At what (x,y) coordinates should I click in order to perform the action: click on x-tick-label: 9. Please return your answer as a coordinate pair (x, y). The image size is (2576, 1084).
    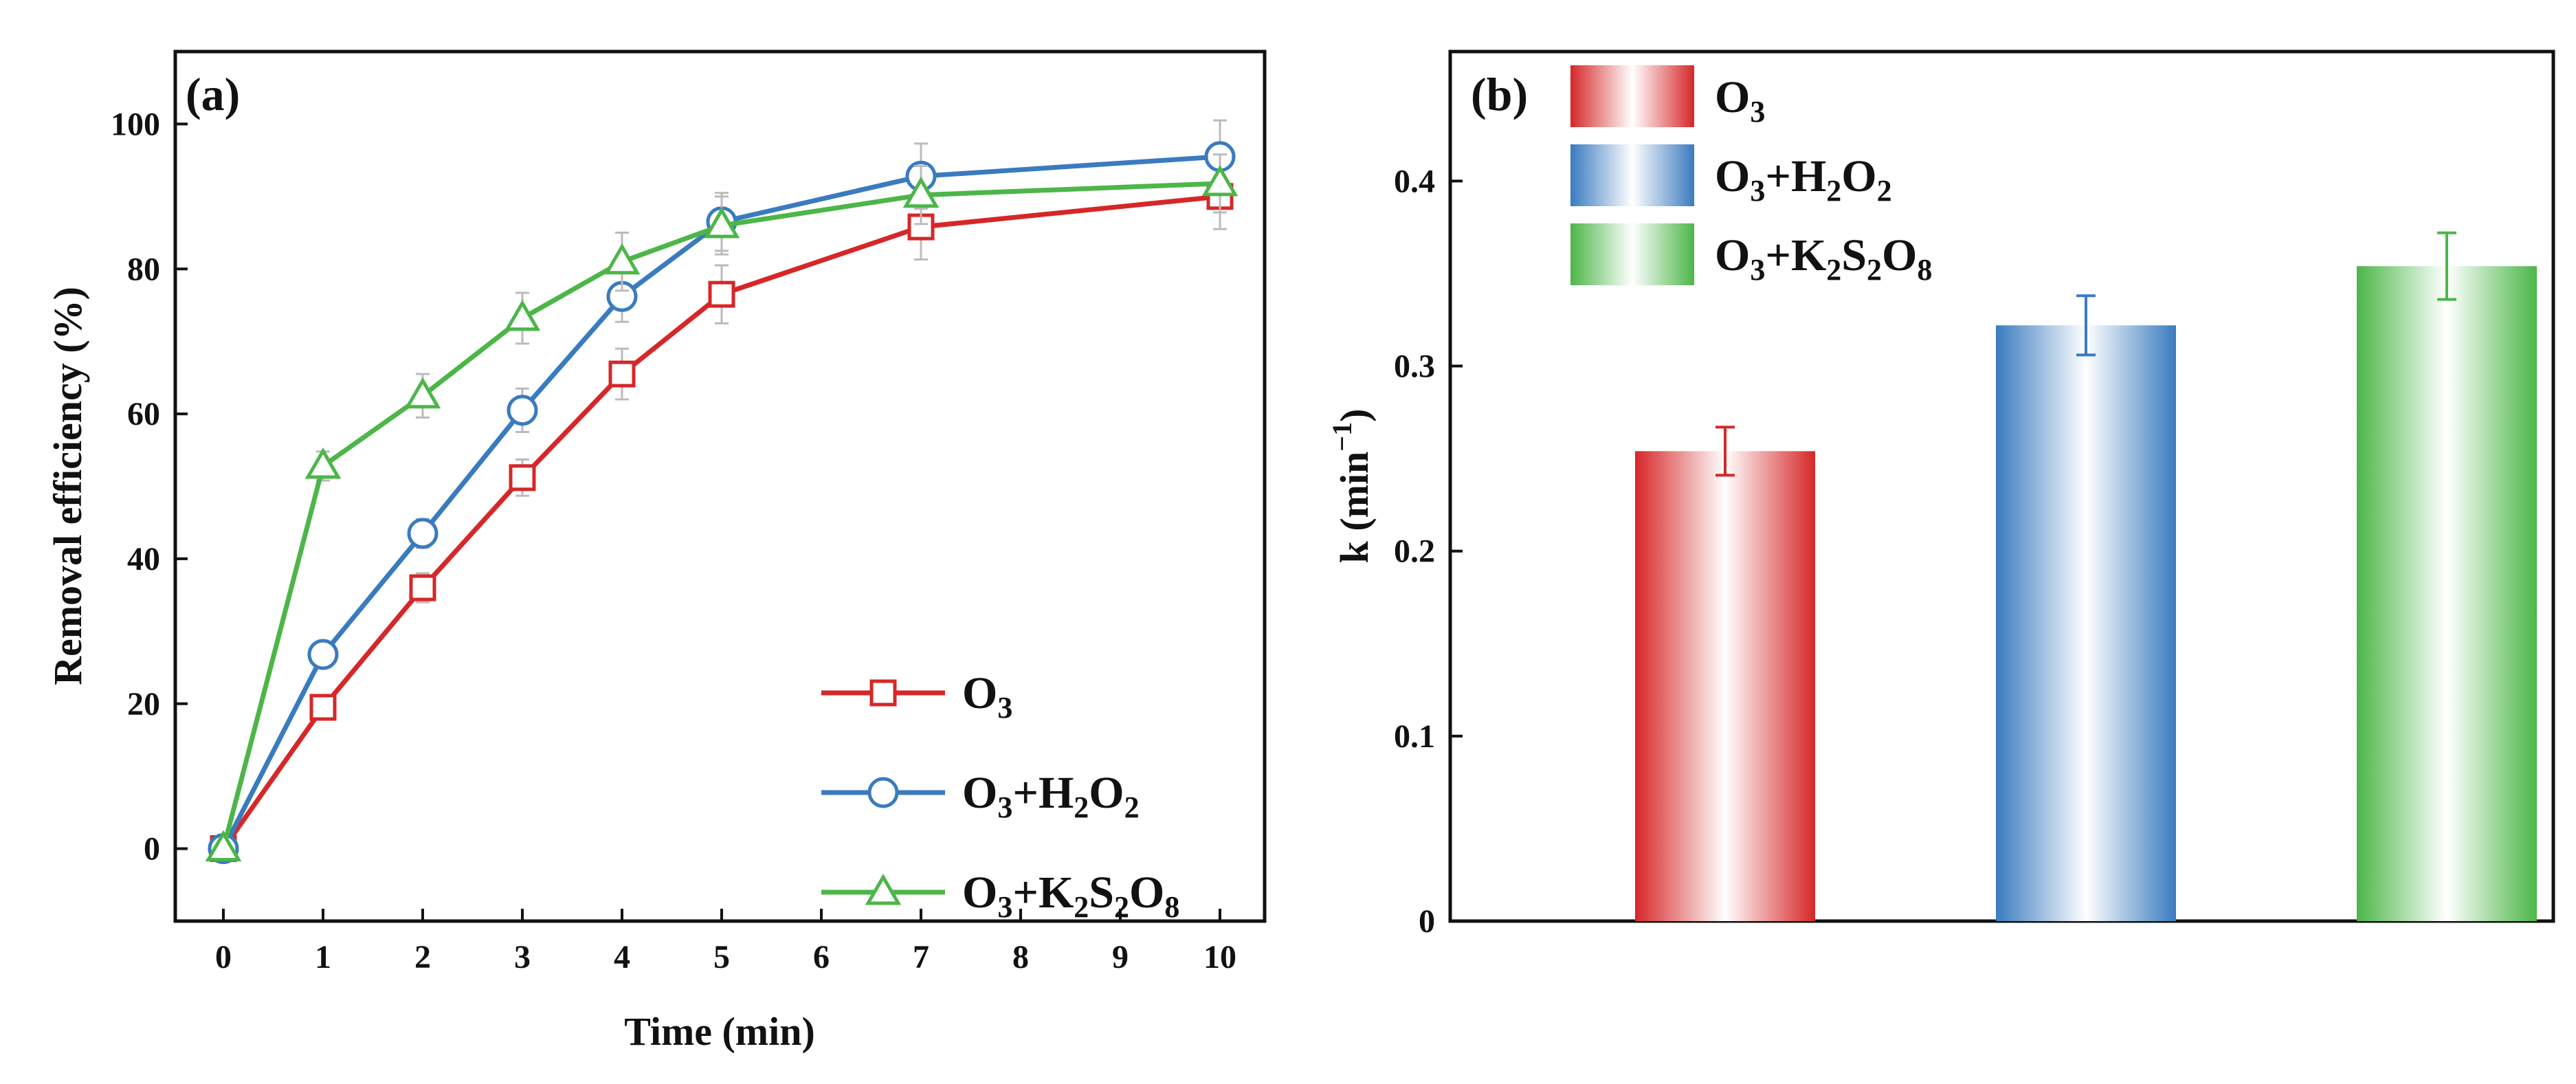
    Looking at the image, I should click on (1120, 957).